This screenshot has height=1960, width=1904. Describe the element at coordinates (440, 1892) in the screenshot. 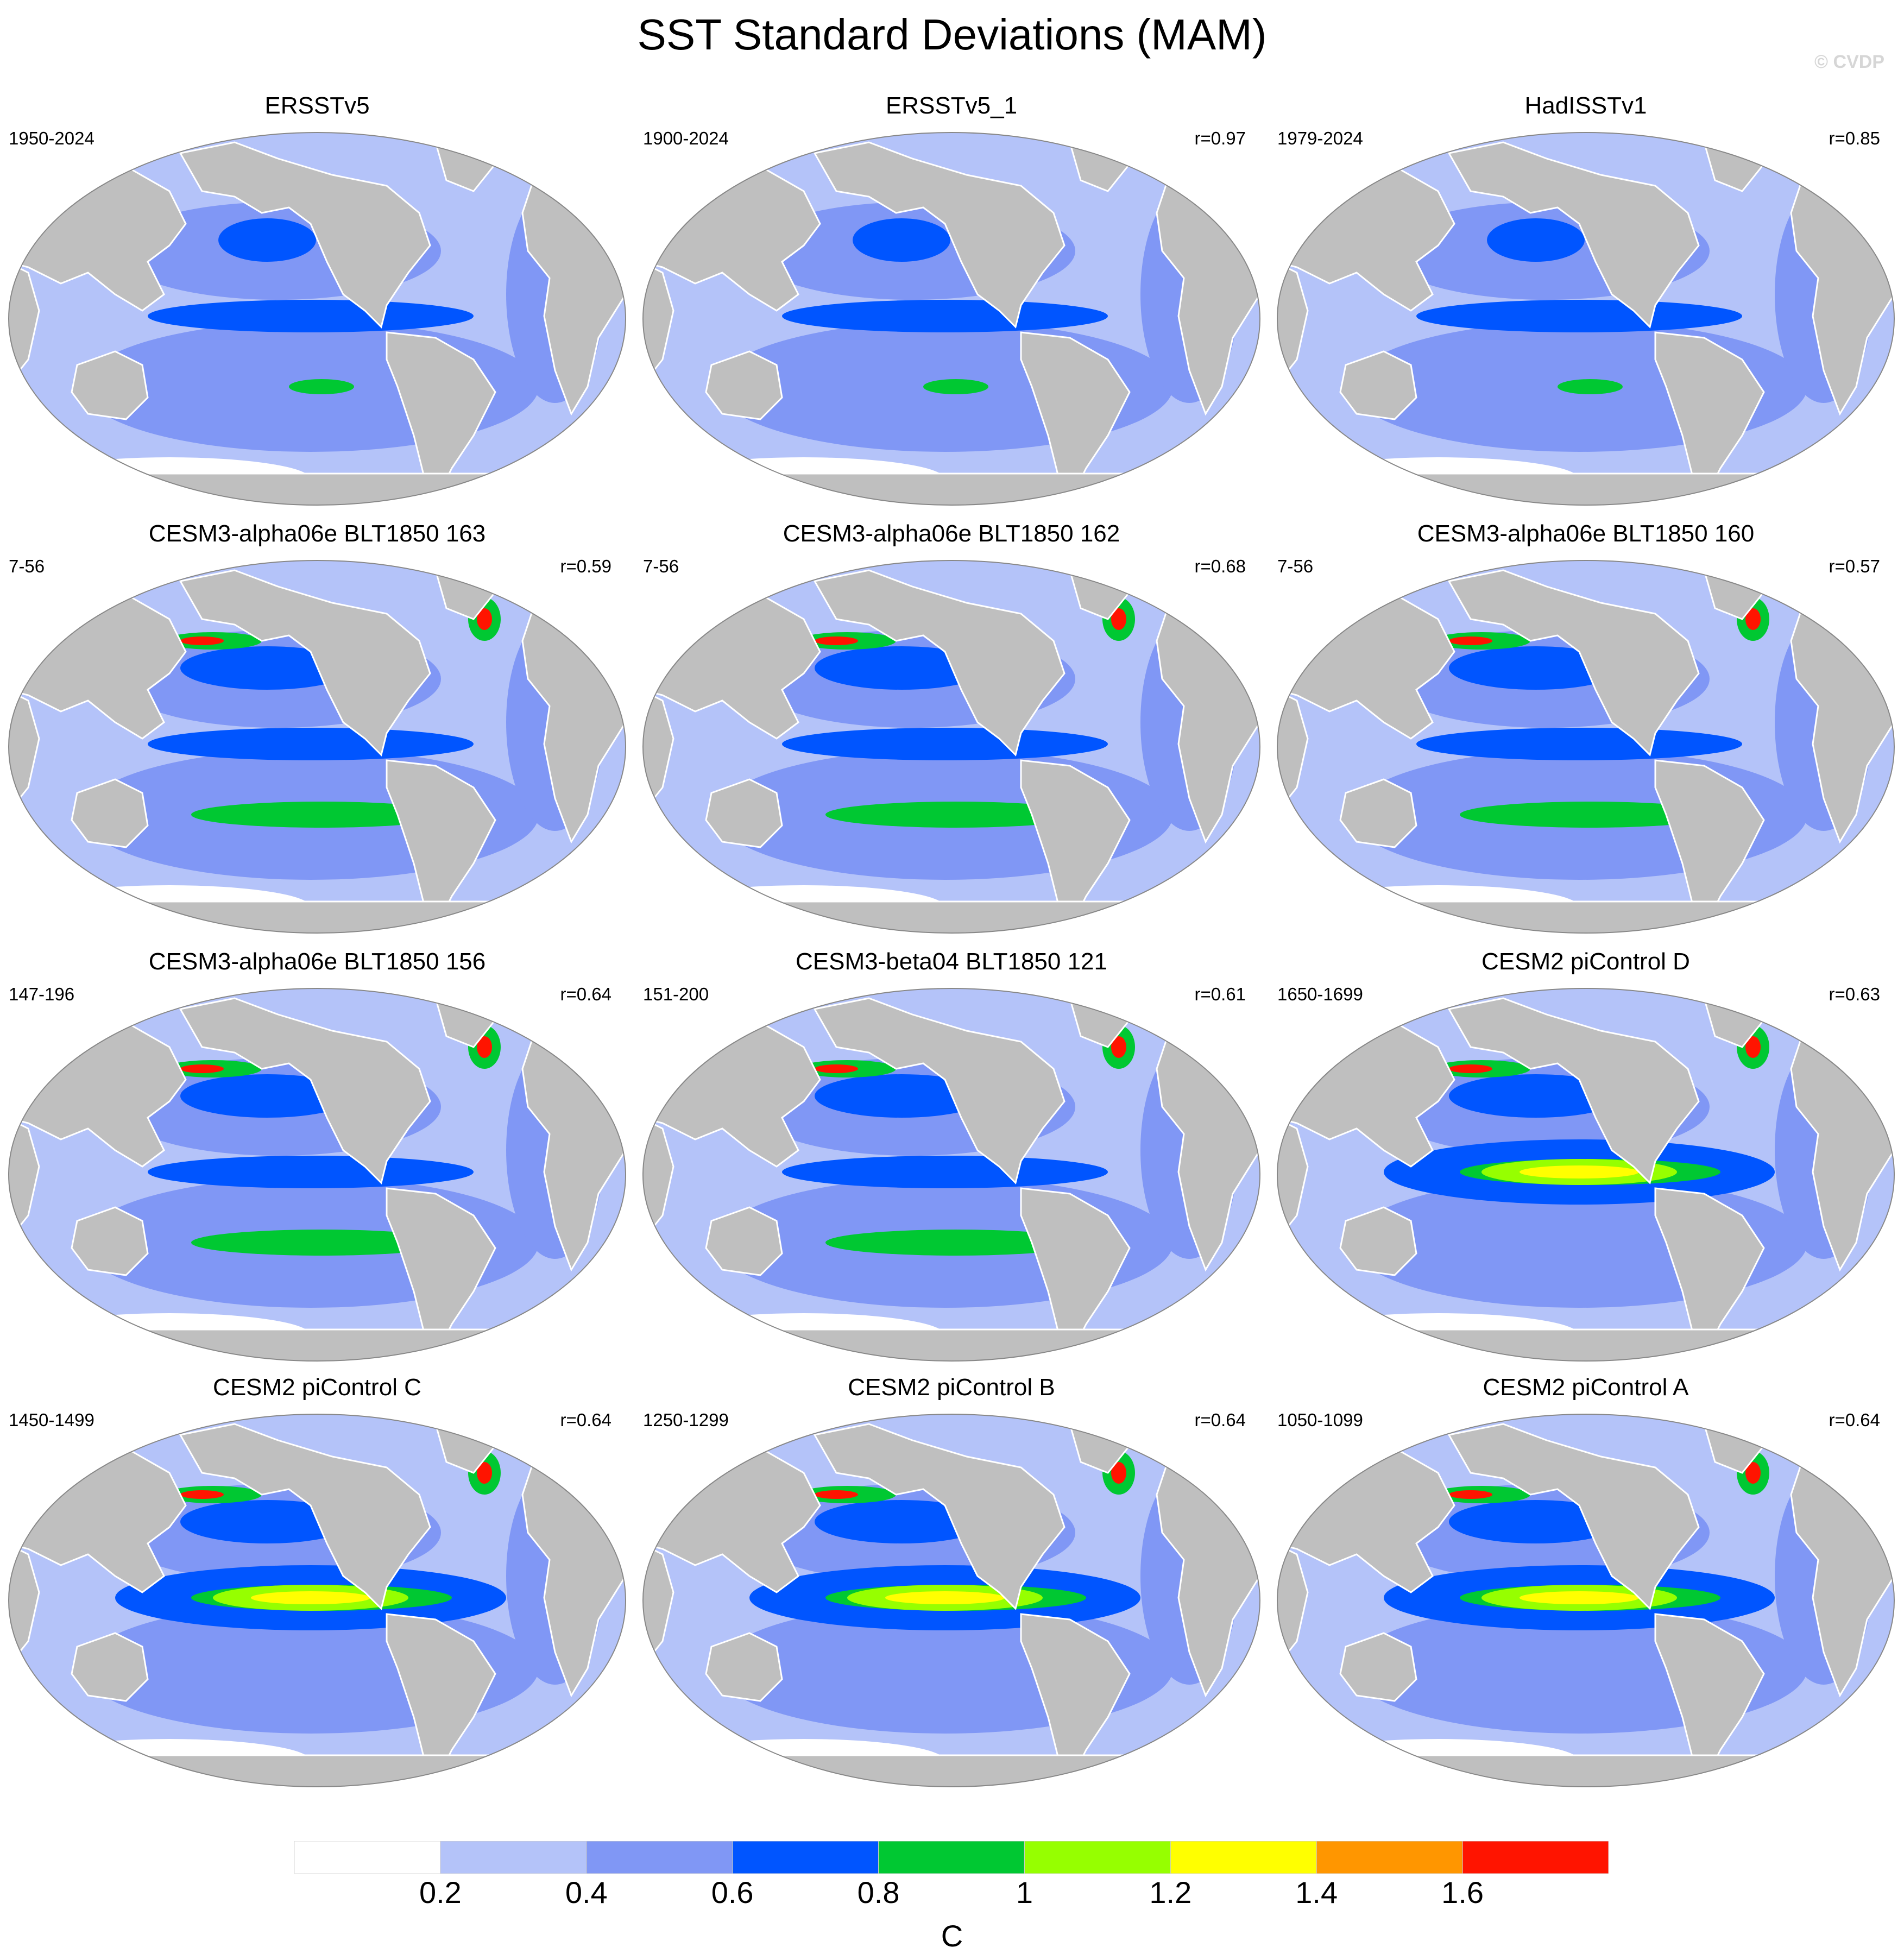

I see `colorbar-tick-label: 0.2` at that location.